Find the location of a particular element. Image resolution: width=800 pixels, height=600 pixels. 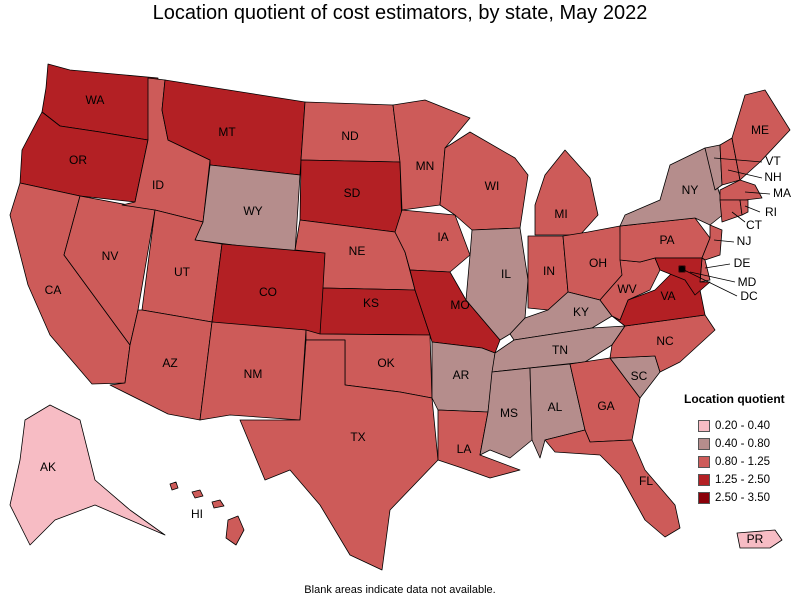

state-label-SD: SD is located at coordinates (352, 193).